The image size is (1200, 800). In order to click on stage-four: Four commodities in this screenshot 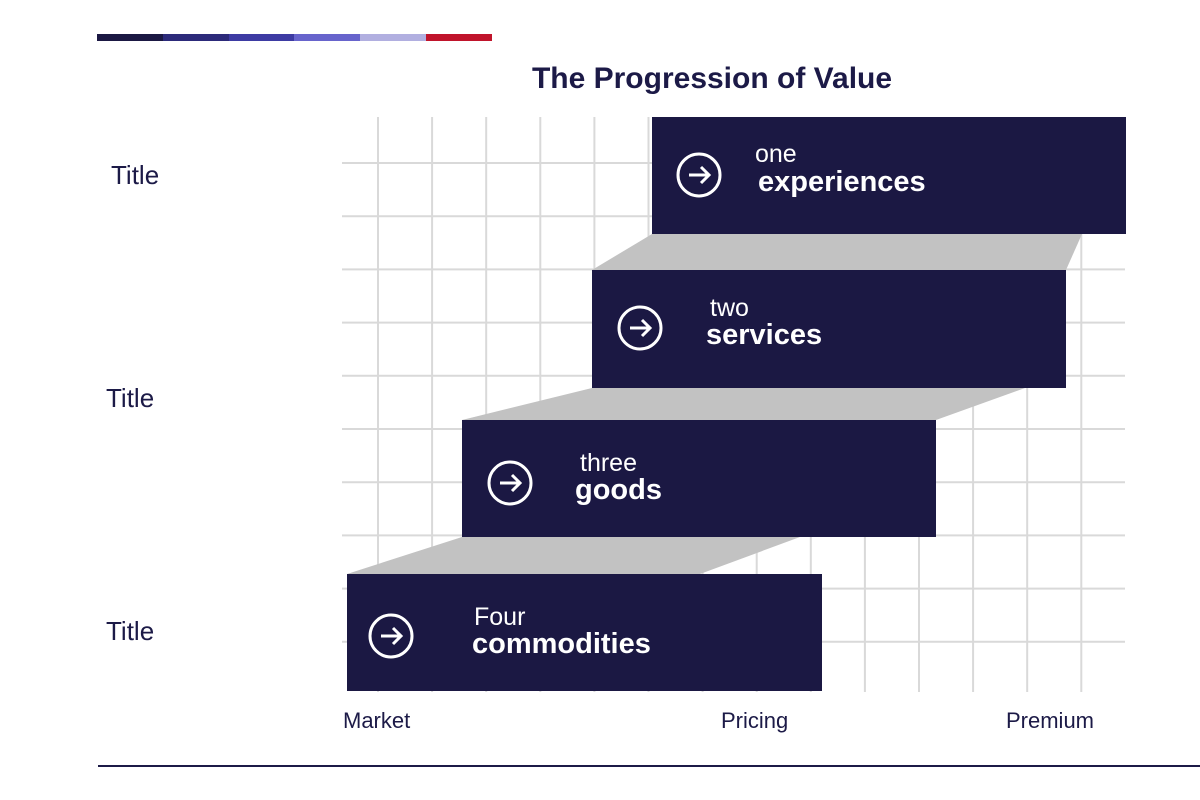, I will do `click(584, 632)`.